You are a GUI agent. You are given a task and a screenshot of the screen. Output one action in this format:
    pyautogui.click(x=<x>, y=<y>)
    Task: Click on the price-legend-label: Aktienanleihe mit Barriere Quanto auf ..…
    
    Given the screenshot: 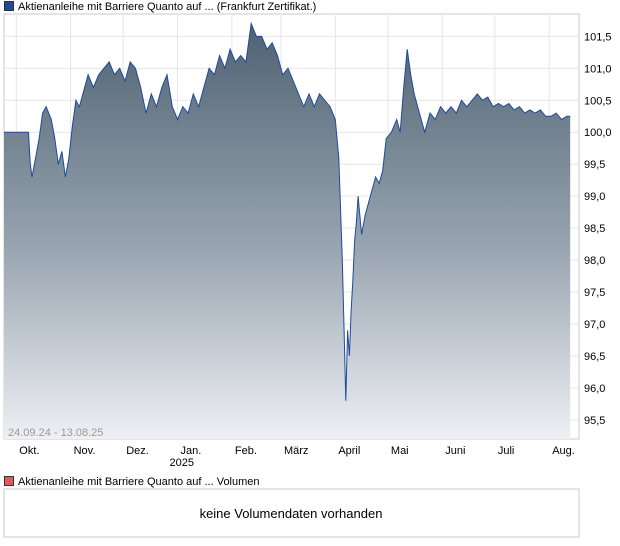 What is the action you would take?
    pyautogui.click(x=167, y=7)
    